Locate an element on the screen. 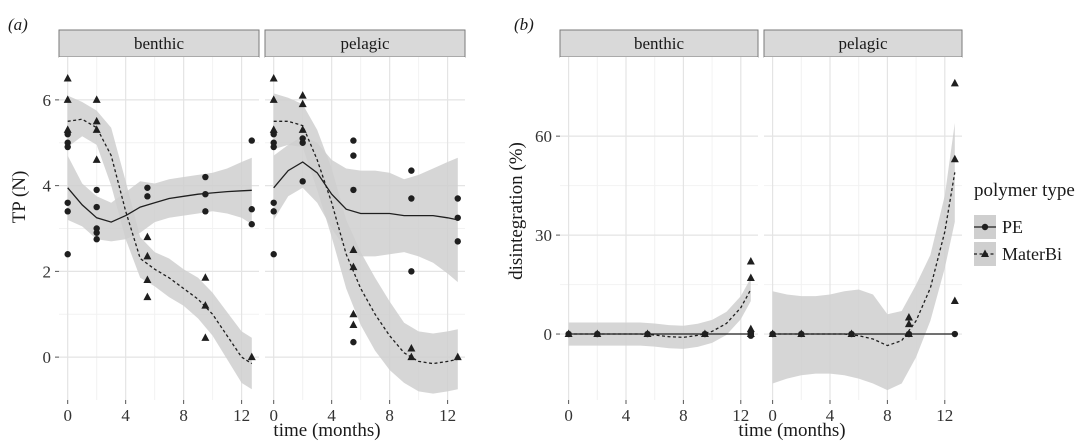 This screenshot has height=444, width=1082. legend-title: polymer type is located at coordinates (1024, 190).